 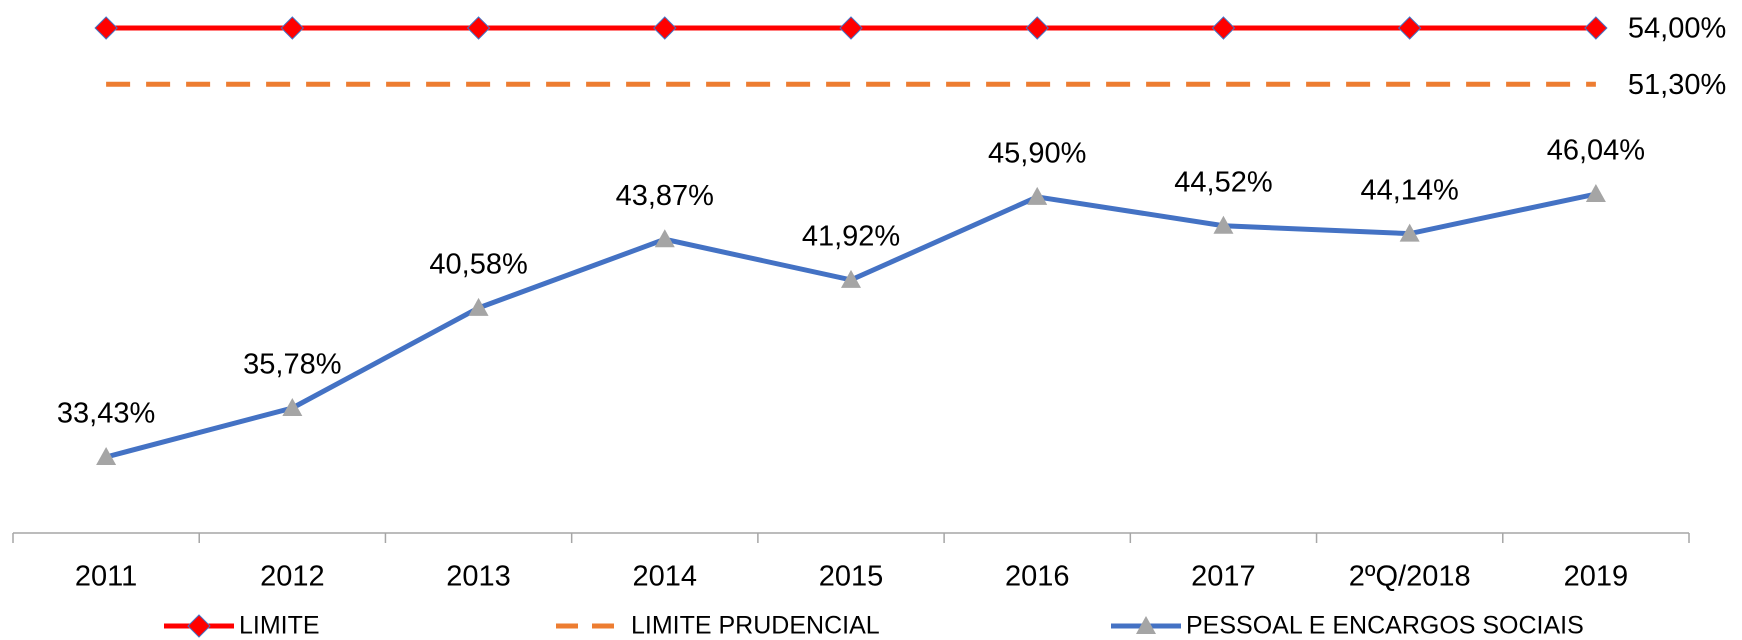 What do you see at coordinates (1037, 577) in the screenshot?
I see `x-tick-label: 2016` at bounding box center [1037, 577].